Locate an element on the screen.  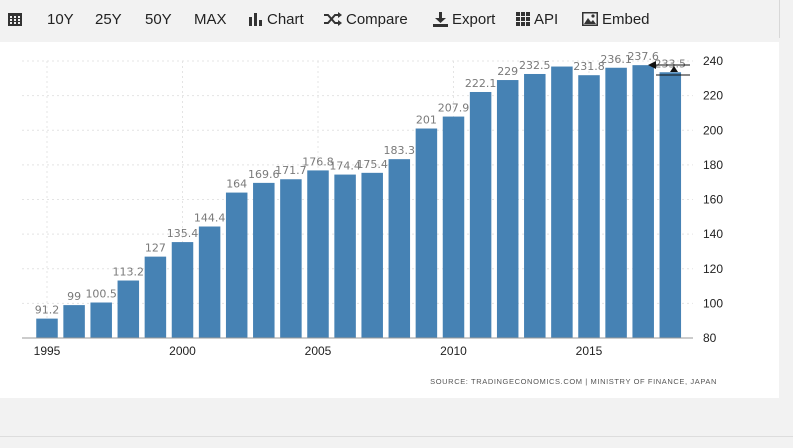
range-max-button: MAX is located at coordinates (210, 19).